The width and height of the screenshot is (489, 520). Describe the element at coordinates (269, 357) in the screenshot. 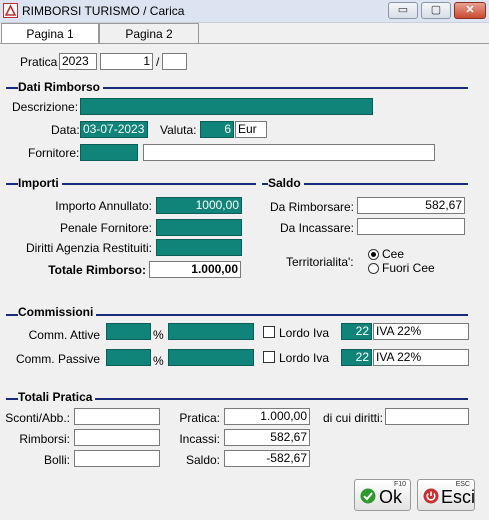

I see `comm-passive-lordo-checkbox` at that location.